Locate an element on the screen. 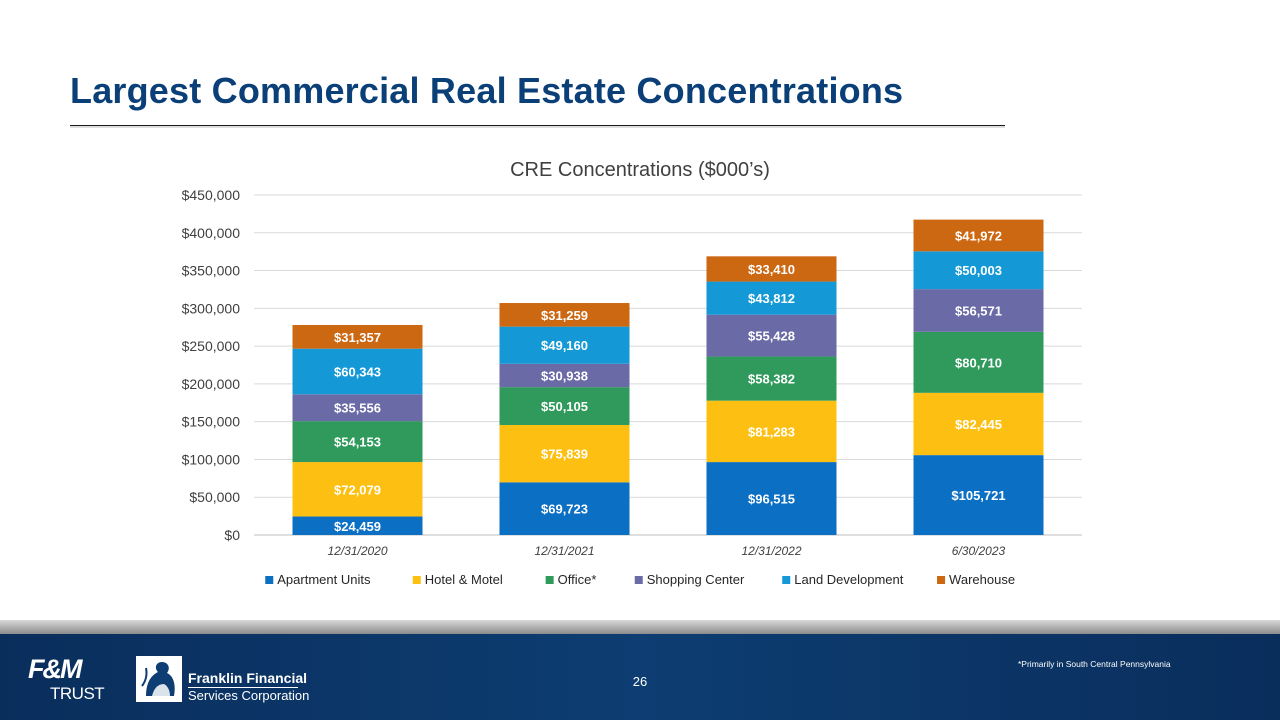 The image size is (1280, 720). data-label: $24,459 is located at coordinates (357, 526).